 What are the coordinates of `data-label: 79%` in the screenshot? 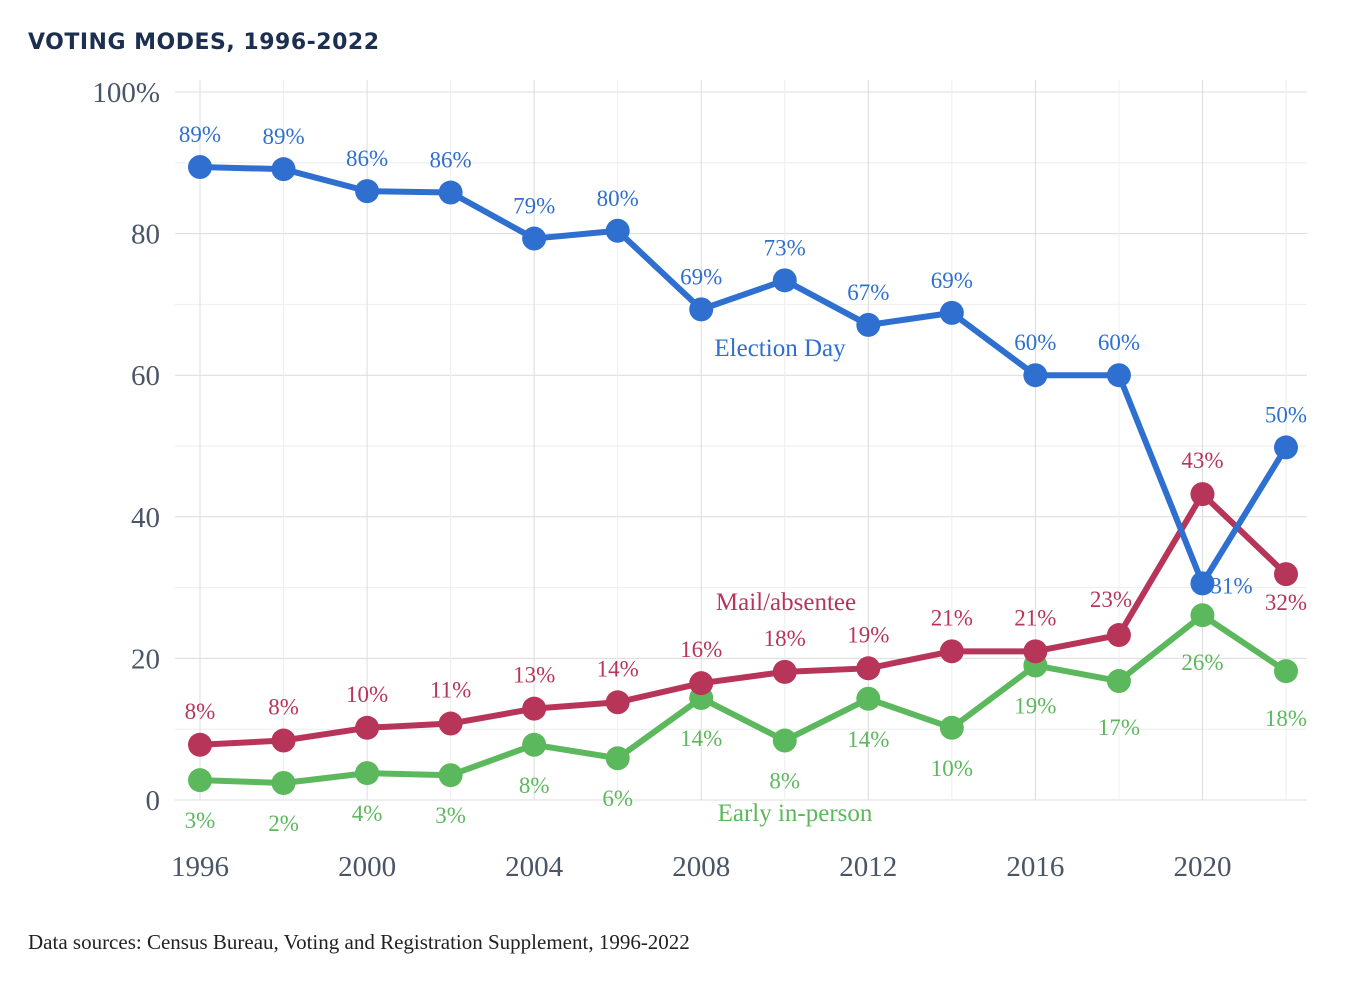 It's located at (534, 206).